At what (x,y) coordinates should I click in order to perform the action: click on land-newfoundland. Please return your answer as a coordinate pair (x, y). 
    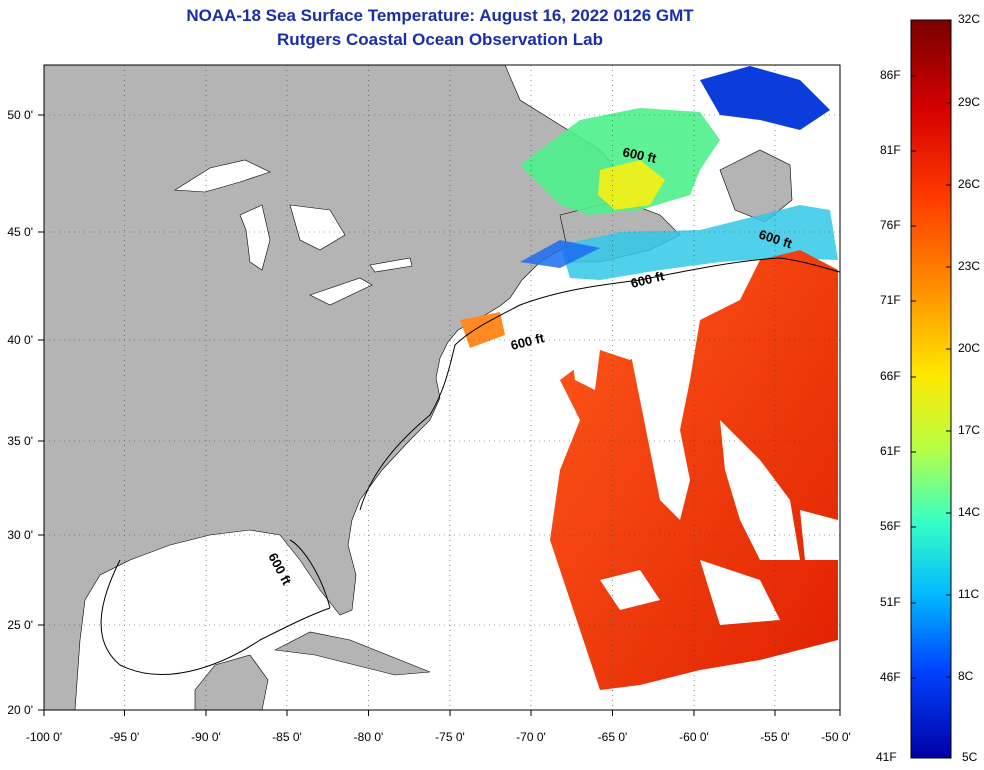
    Looking at the image, I should click on (756, 186).